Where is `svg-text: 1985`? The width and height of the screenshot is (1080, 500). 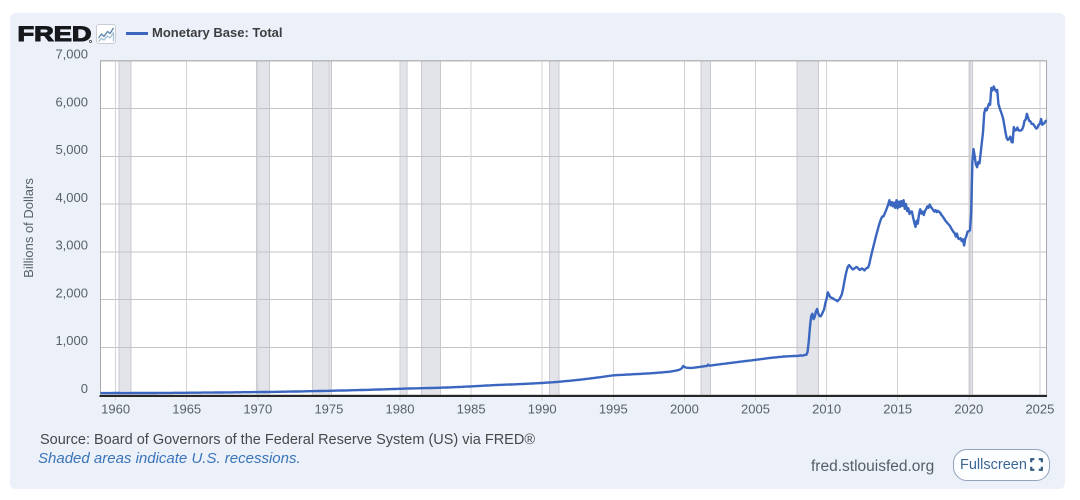
svg-text: 1985 is located at coordinates (471, 409).